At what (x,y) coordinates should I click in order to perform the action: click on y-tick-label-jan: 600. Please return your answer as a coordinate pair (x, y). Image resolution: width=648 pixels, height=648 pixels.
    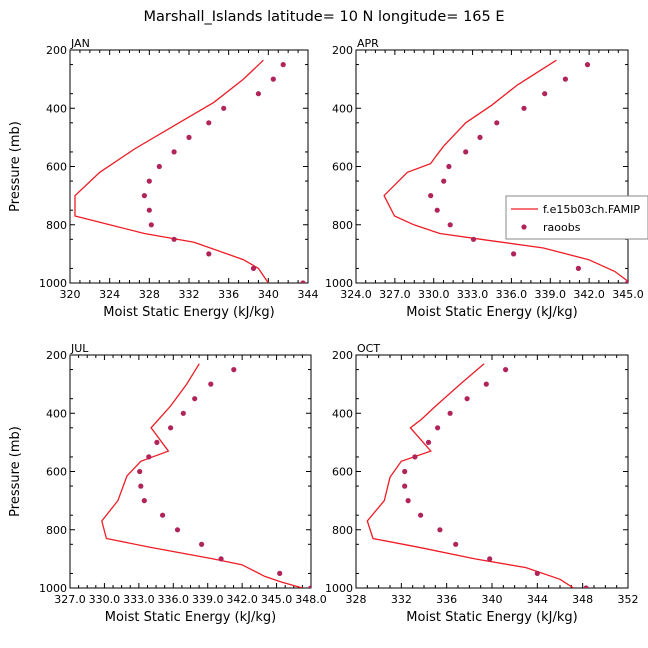
    Looking at the image, I should click on (56, 167).